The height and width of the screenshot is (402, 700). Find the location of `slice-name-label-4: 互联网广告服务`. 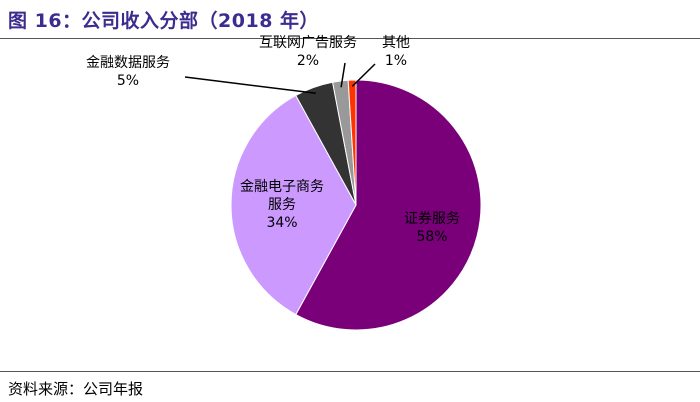

slice-name-label-4: 互联网广告服务 is located at coordinates (308, 43).